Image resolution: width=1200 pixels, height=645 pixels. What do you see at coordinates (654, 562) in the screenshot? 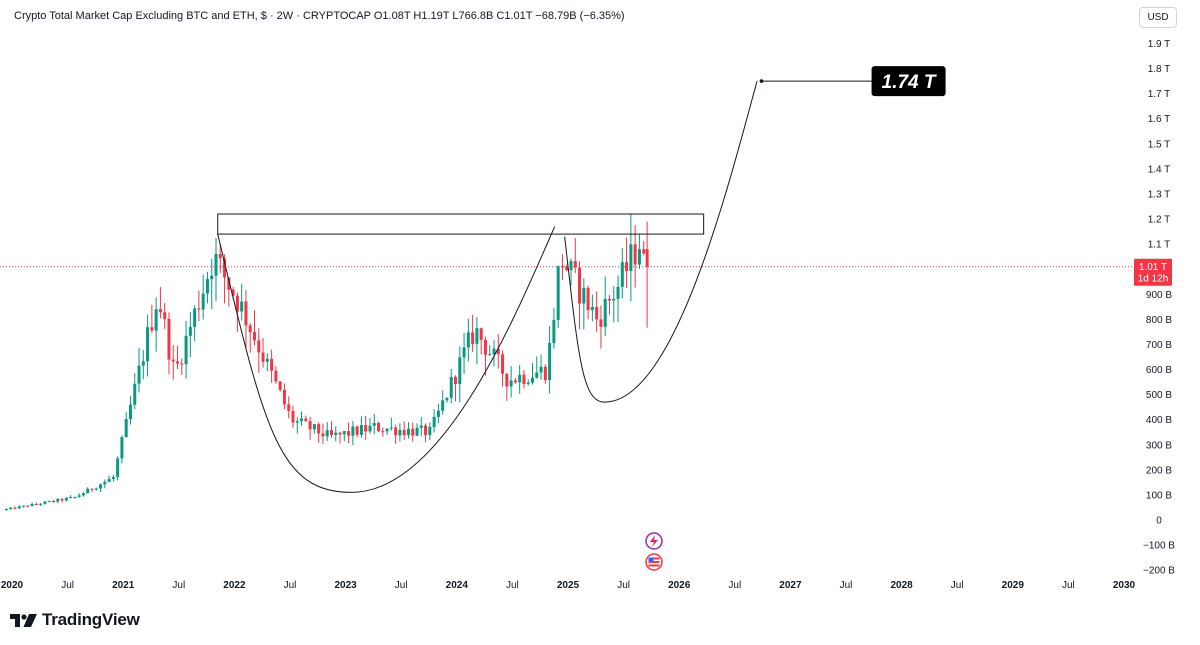
I see `us-flag-event-icon` at bounding box center [654, 562].